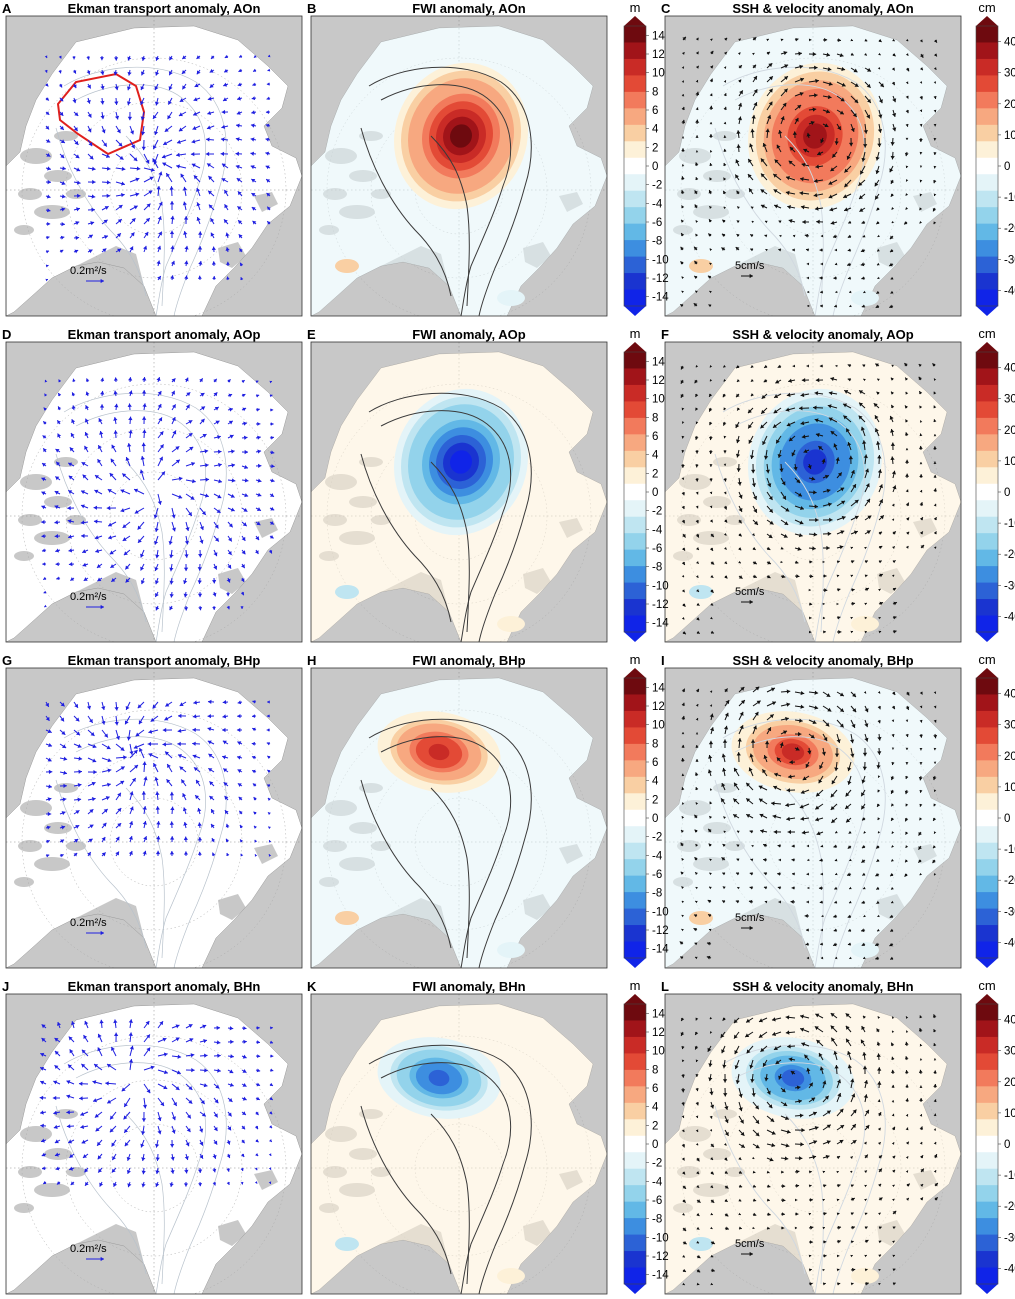 The height and width of the screenshot is (1299, 1015). I want to click on anomaly-contour-fill, so click(815, 462).